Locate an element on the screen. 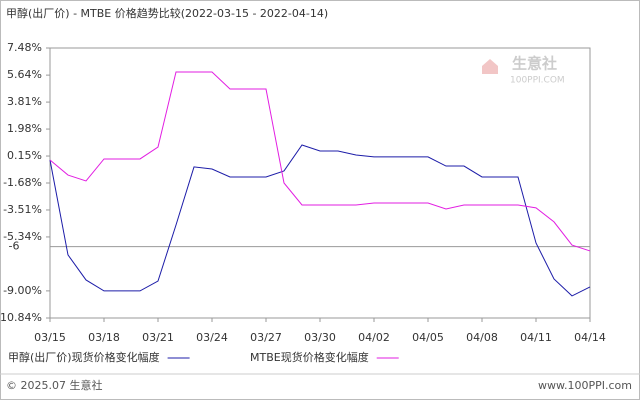  x-tick-label: 03/24 is located at coordinates (212, 337).